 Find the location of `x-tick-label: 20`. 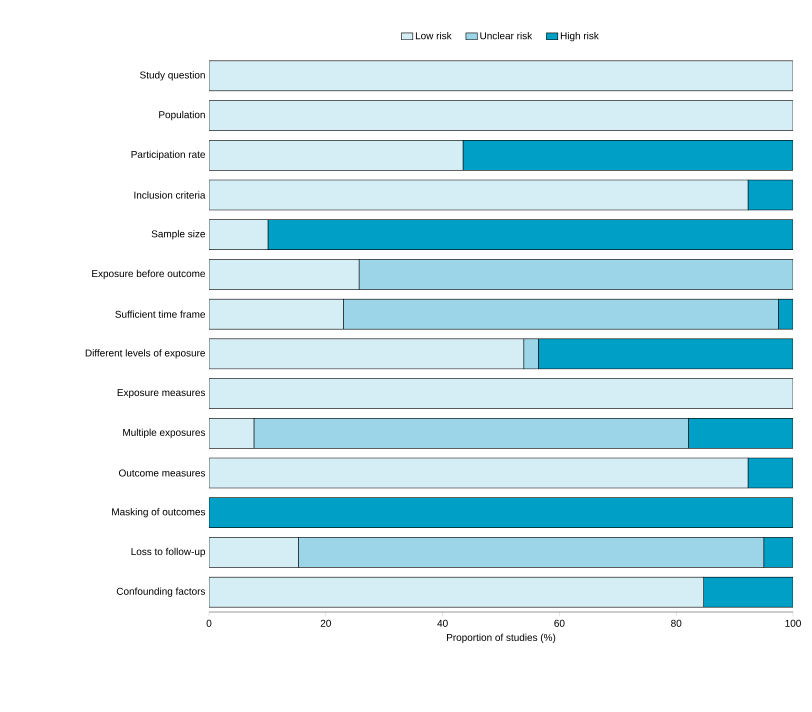

x-tick-label: 20 is located at coordinates (325, 623).